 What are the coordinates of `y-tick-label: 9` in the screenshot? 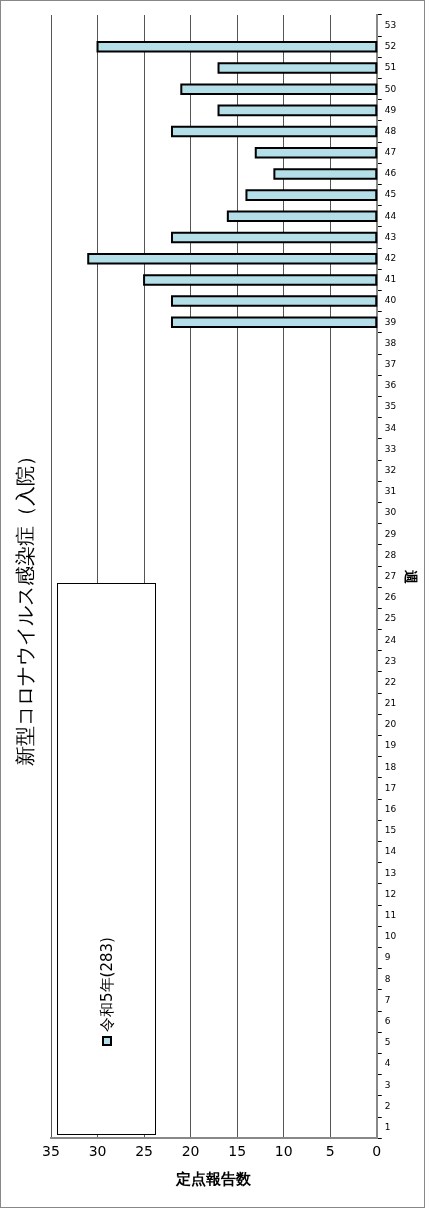 It's located at (387, 957).